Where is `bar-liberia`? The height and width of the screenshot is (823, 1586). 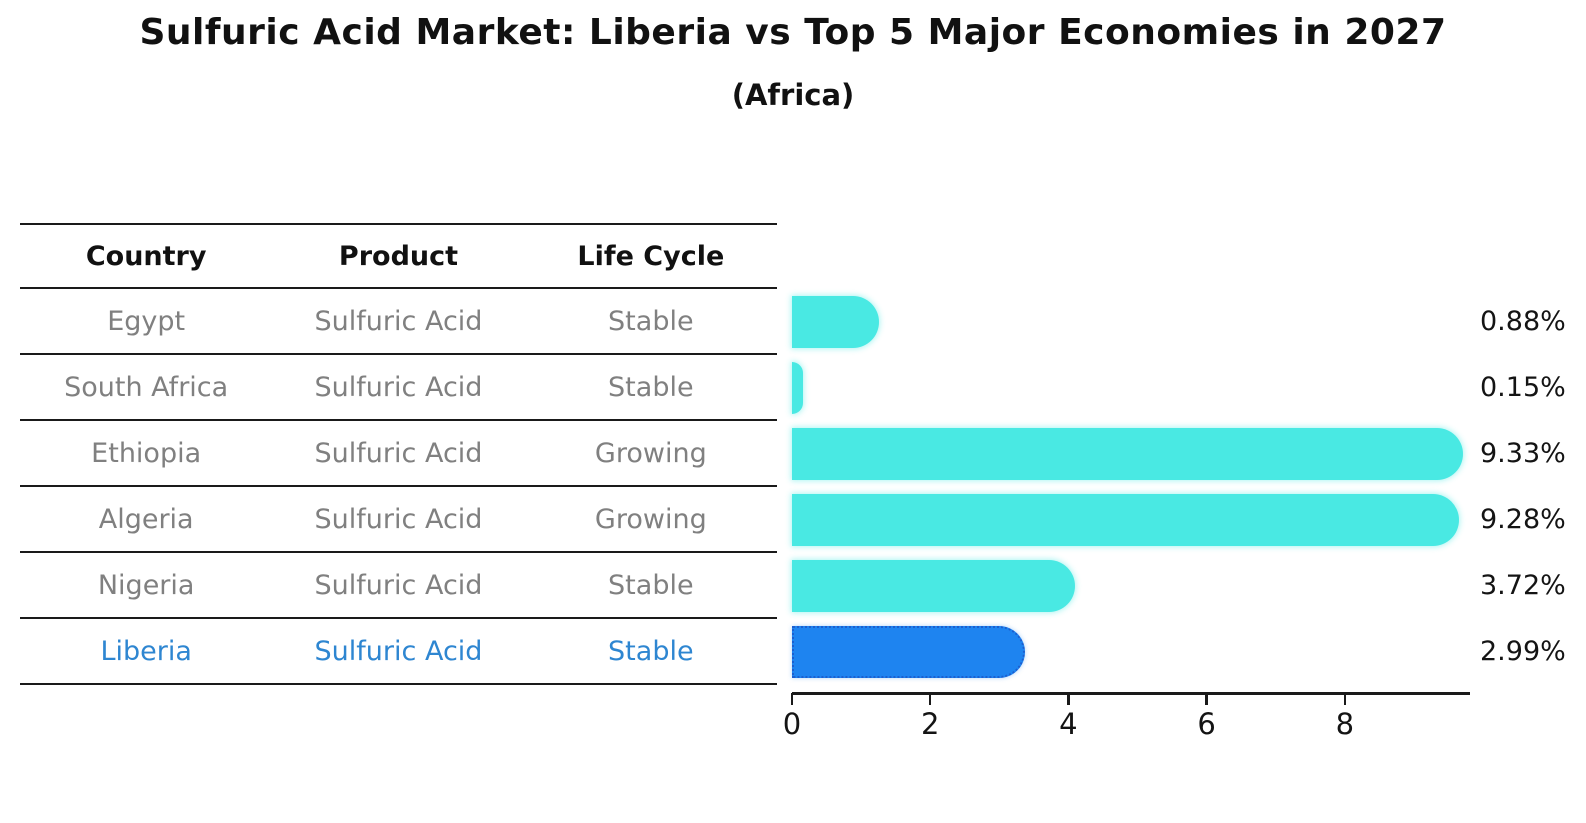
bar-liberia is located at coordinates (908, 652).